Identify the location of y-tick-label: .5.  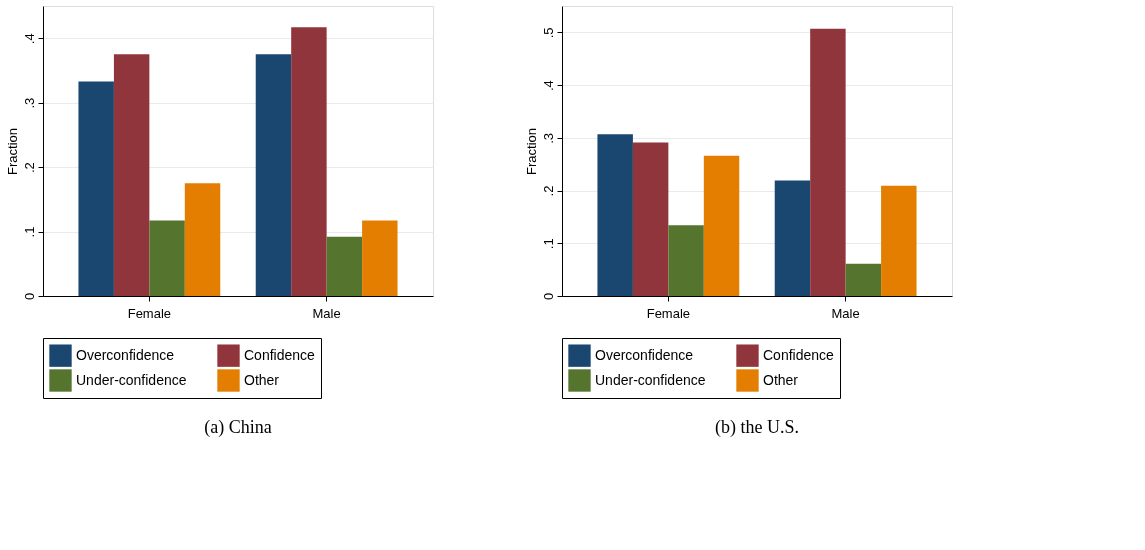
(548, 33).